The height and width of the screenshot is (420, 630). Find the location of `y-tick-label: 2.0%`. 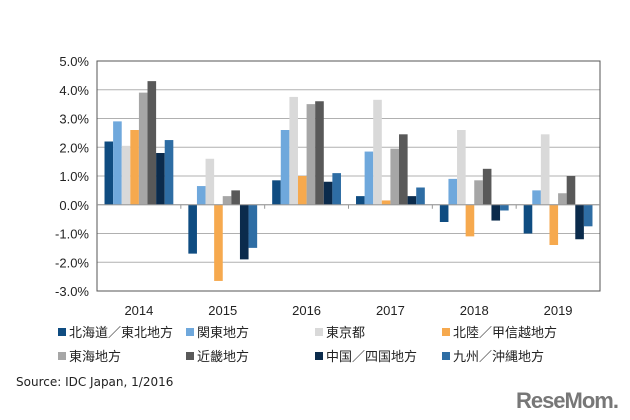

y-tick-label: 2.0% is located at coordinates (74, 147).